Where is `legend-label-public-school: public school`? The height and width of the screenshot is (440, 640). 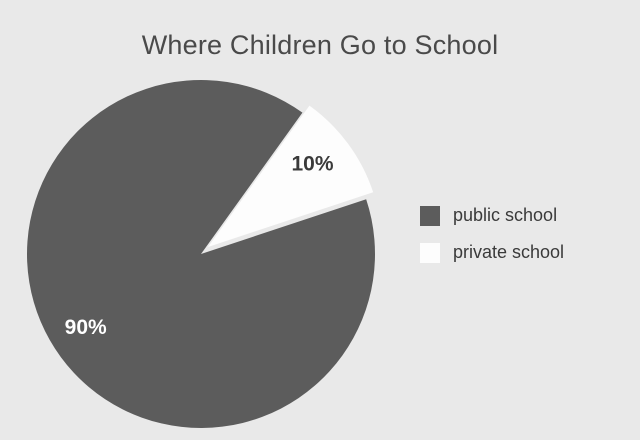 legend-label-public-school: public school is located at coordinates (505, 215).